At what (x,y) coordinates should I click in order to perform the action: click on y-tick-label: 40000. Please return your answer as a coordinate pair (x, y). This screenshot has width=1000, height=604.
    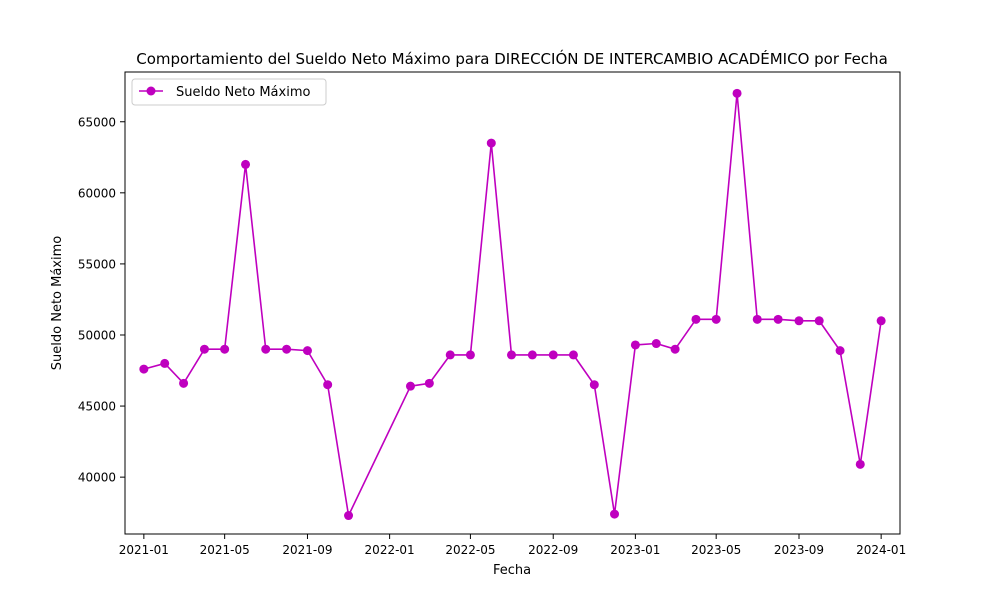
    Looking at the image, I should click on (97, 478).